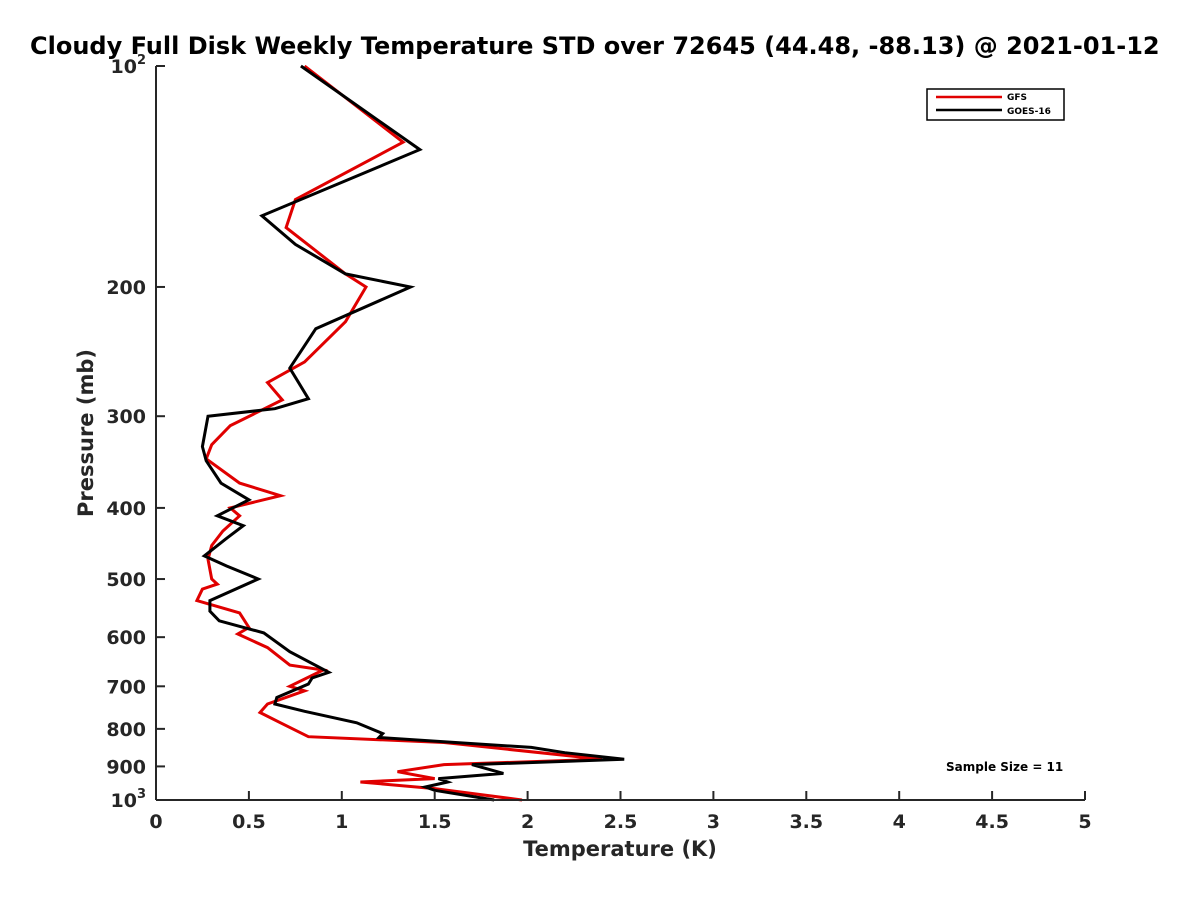  I want to click on legend-label-goes-16: GOES-16, so click(1029, 112).